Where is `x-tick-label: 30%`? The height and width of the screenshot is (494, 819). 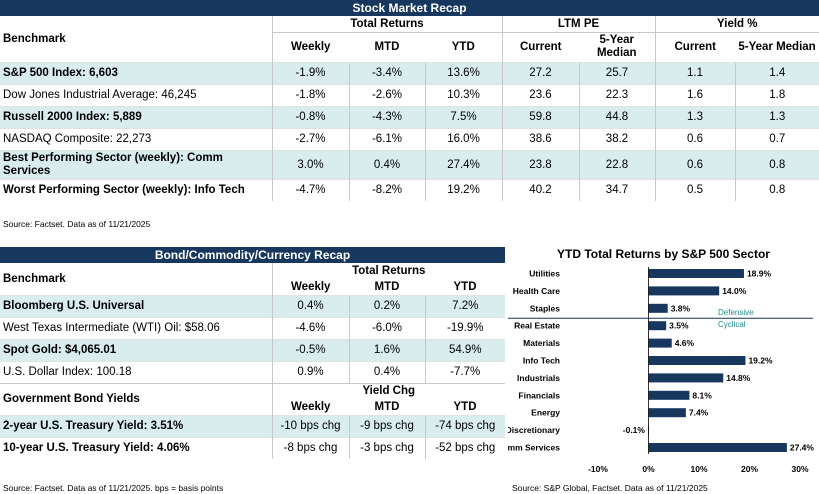
x-tick-label: 30% is located at coordinates (799, 469).